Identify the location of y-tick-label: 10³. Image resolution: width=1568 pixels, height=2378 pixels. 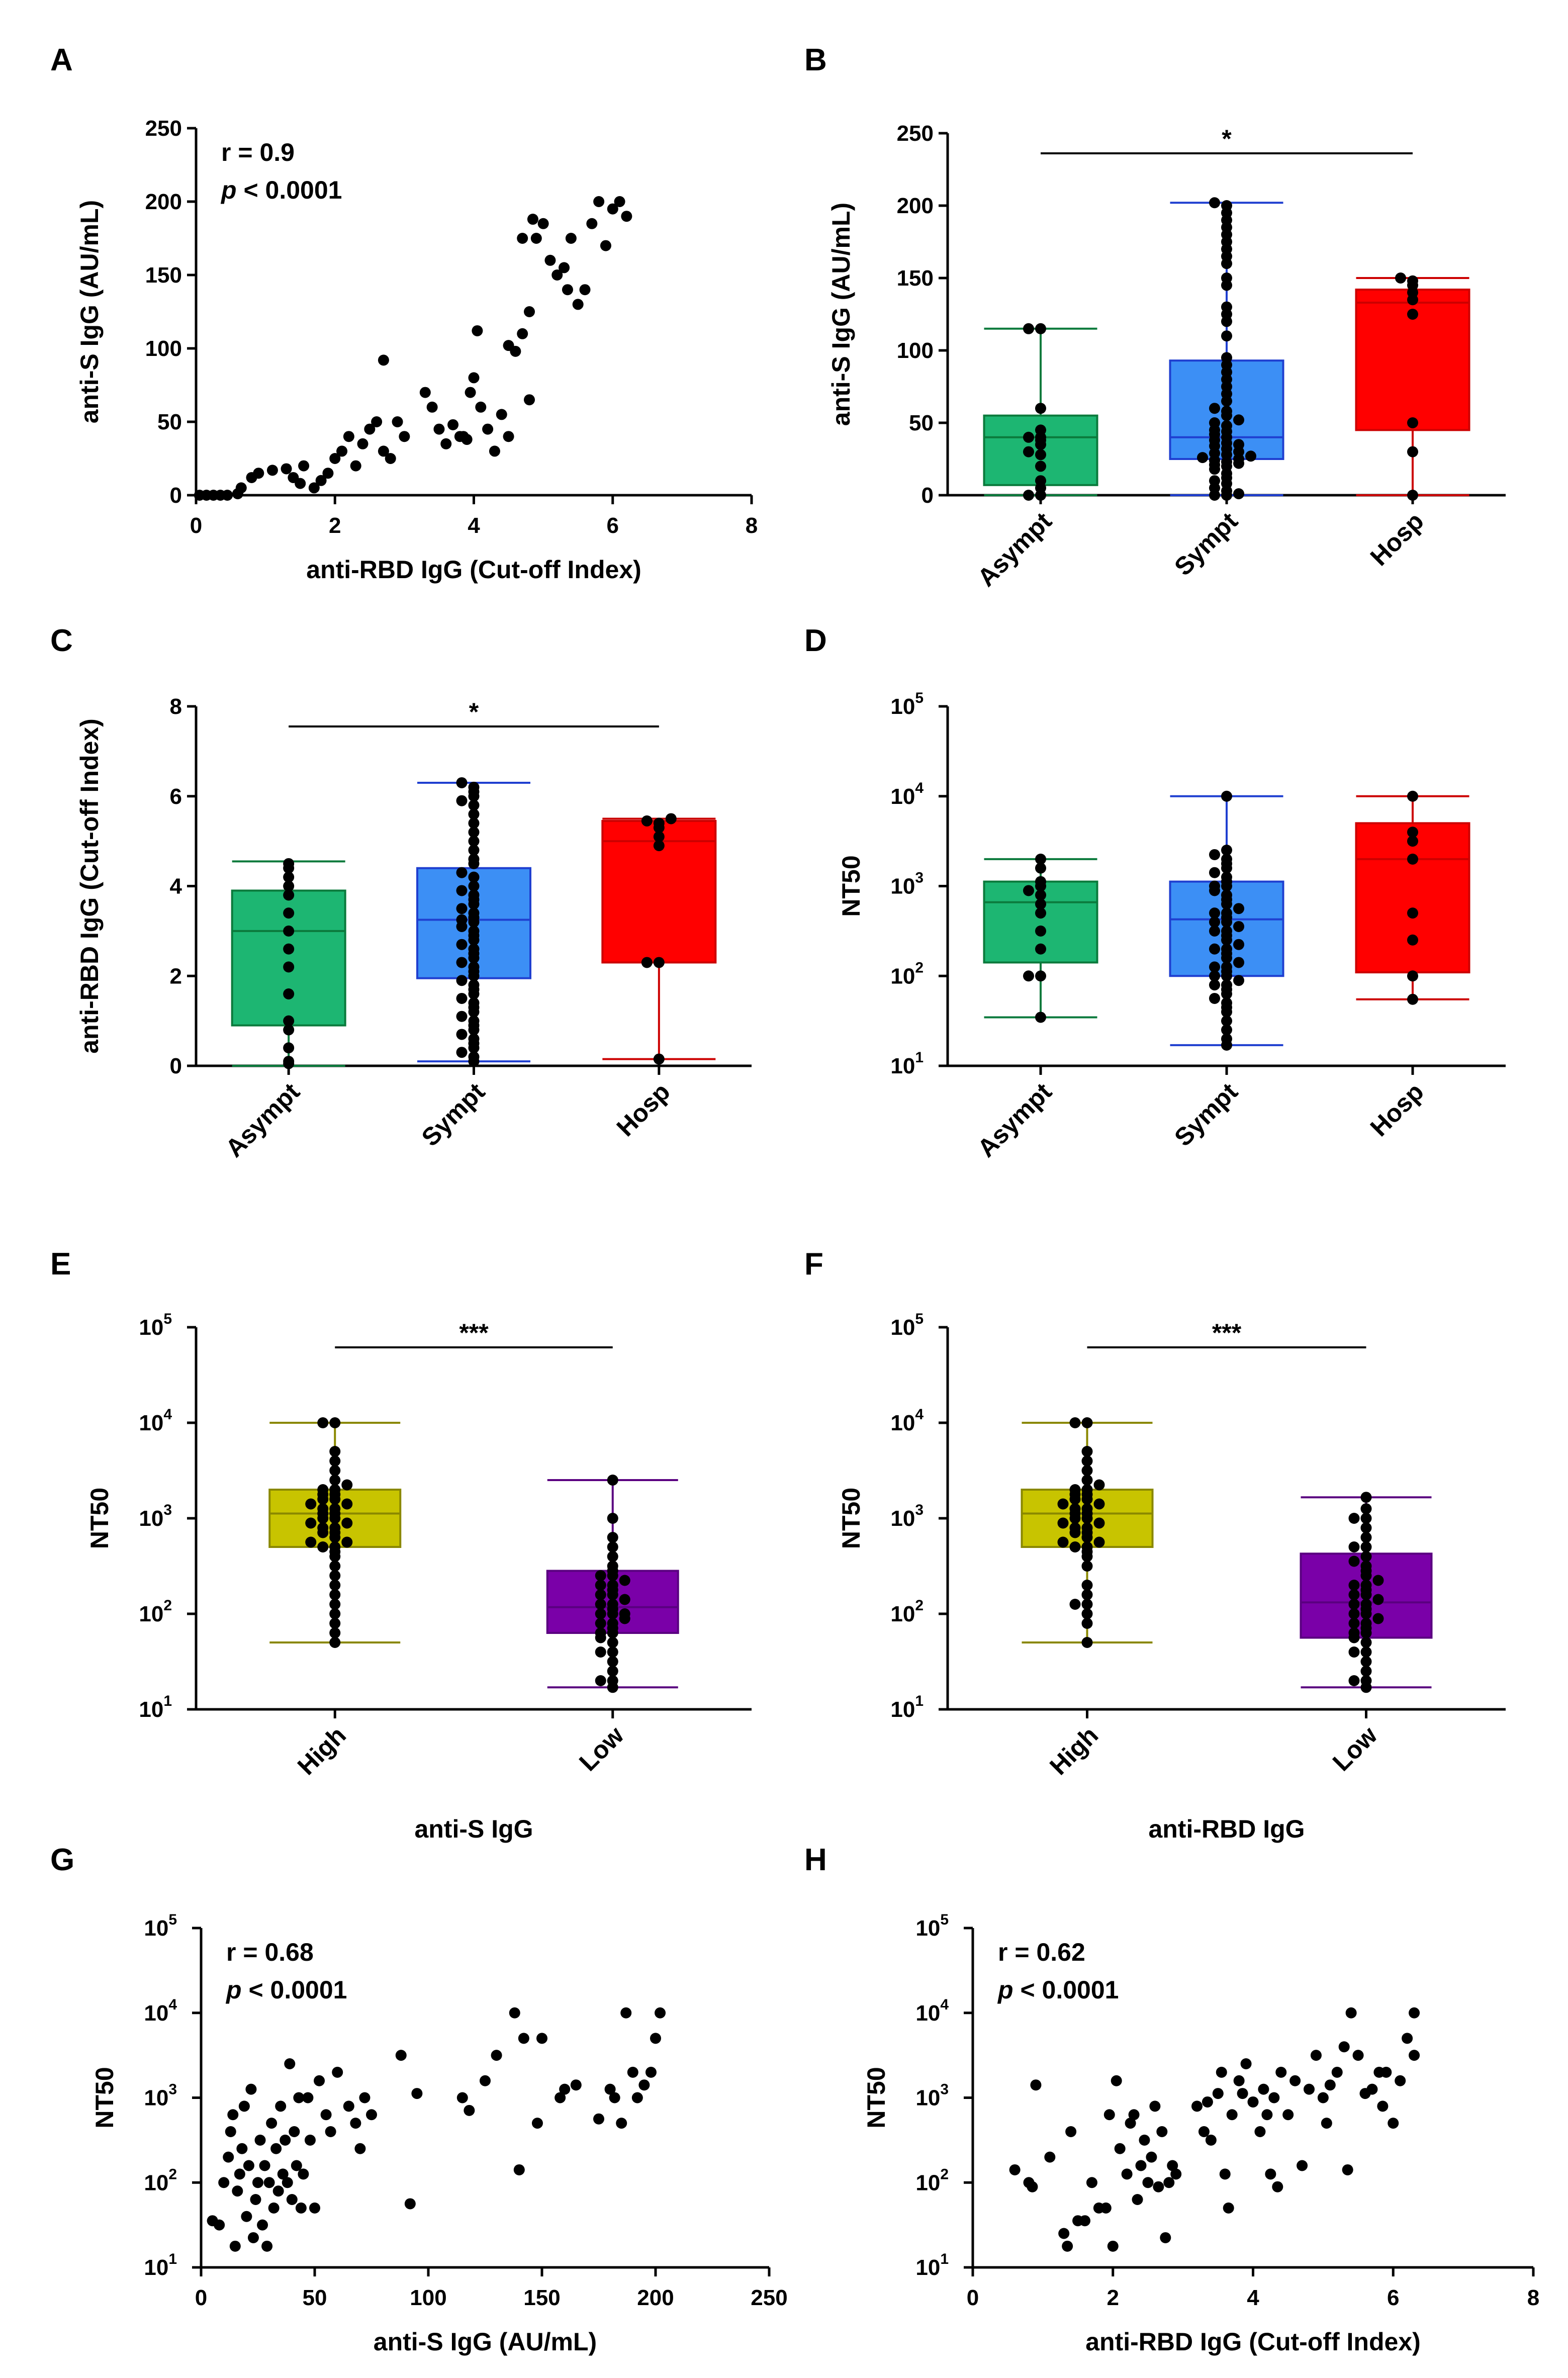
(160, 2096).